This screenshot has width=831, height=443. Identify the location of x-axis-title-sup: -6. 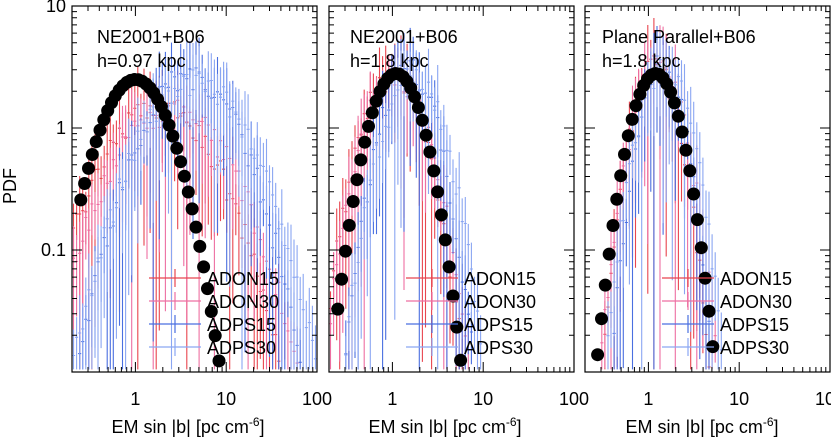
(511, 422).